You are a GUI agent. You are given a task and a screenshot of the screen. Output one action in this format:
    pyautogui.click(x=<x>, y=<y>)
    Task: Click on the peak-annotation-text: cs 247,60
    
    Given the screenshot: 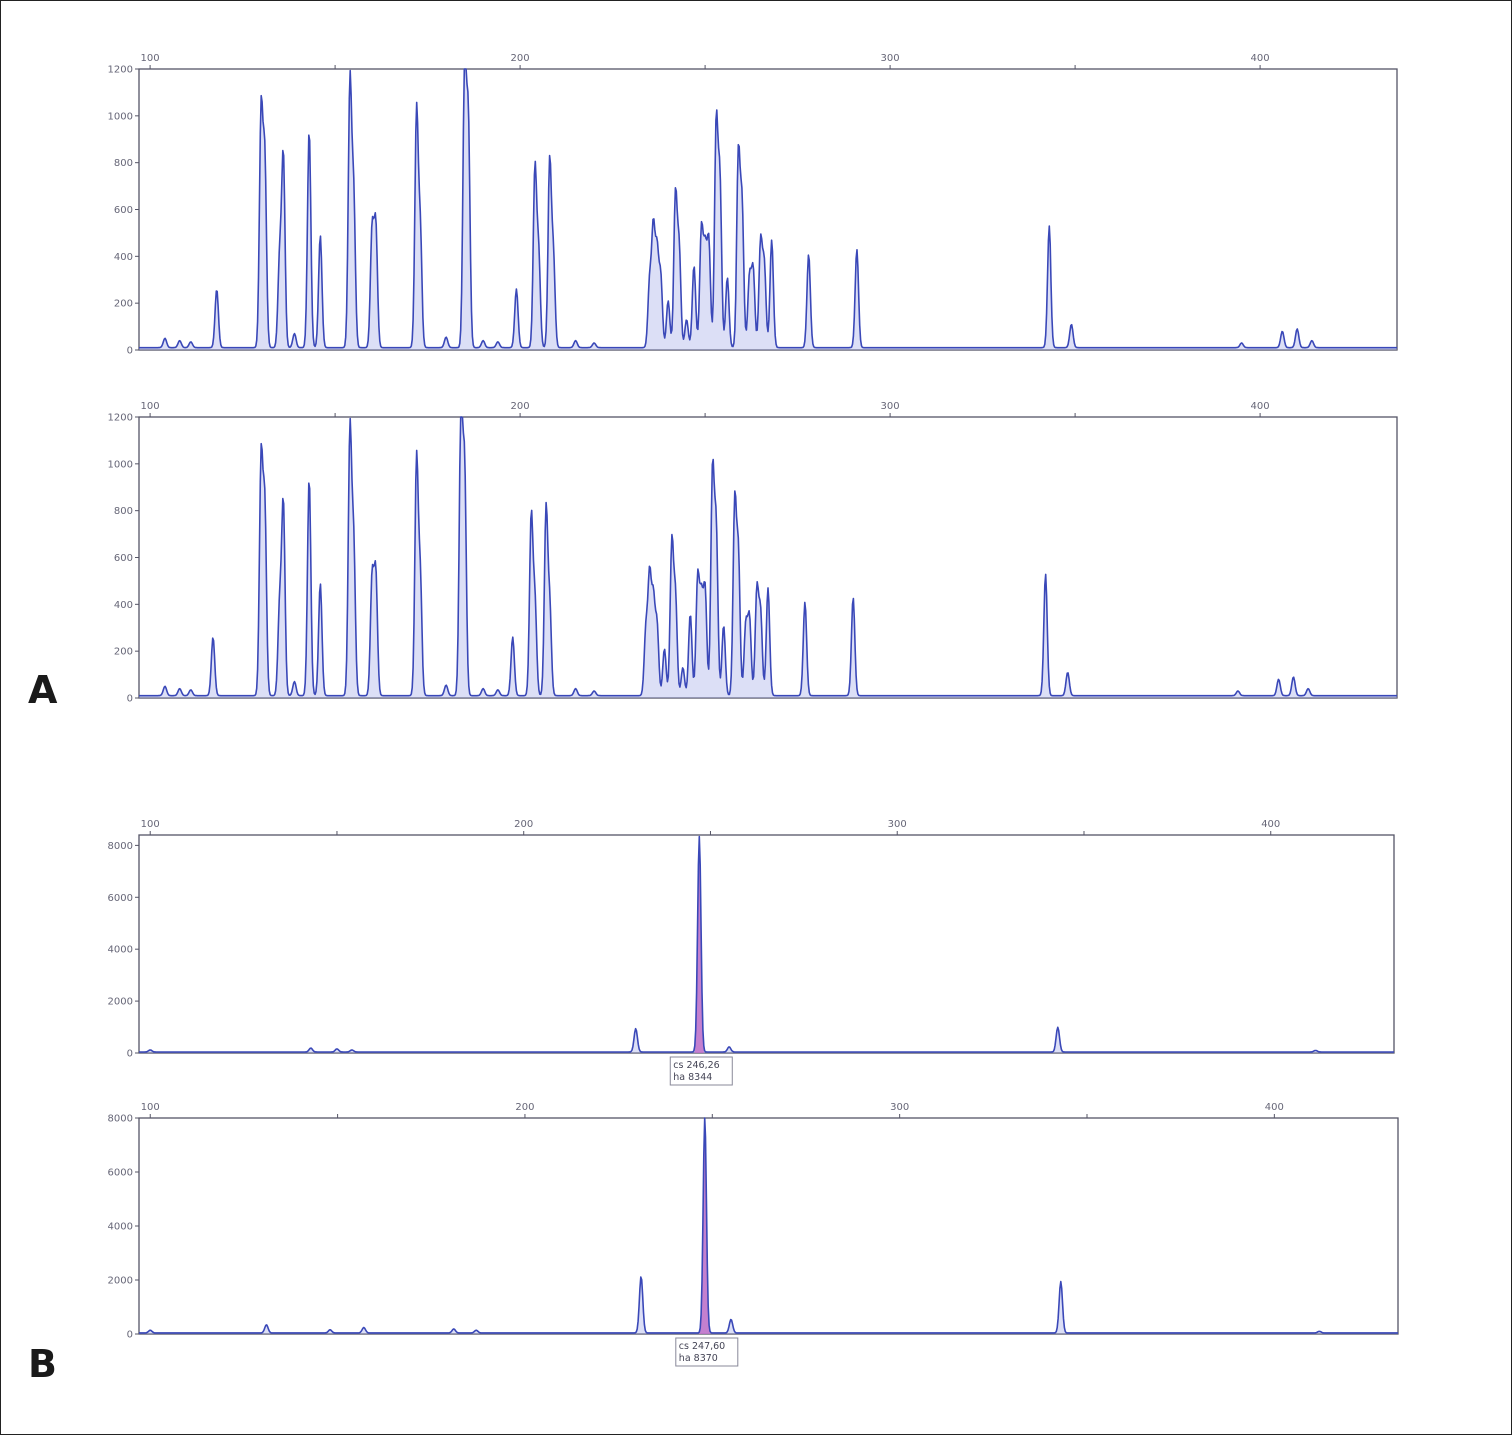 What is the action you would take?
    pyautogui.click(x=702, y=1346)
    